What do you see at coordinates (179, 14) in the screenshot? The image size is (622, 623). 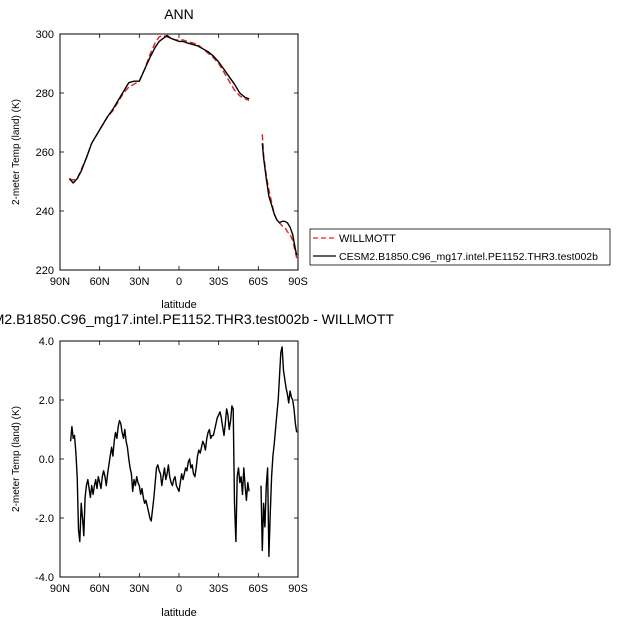 I see `top-chart-title: ANN` at bounding box center [179, 14].